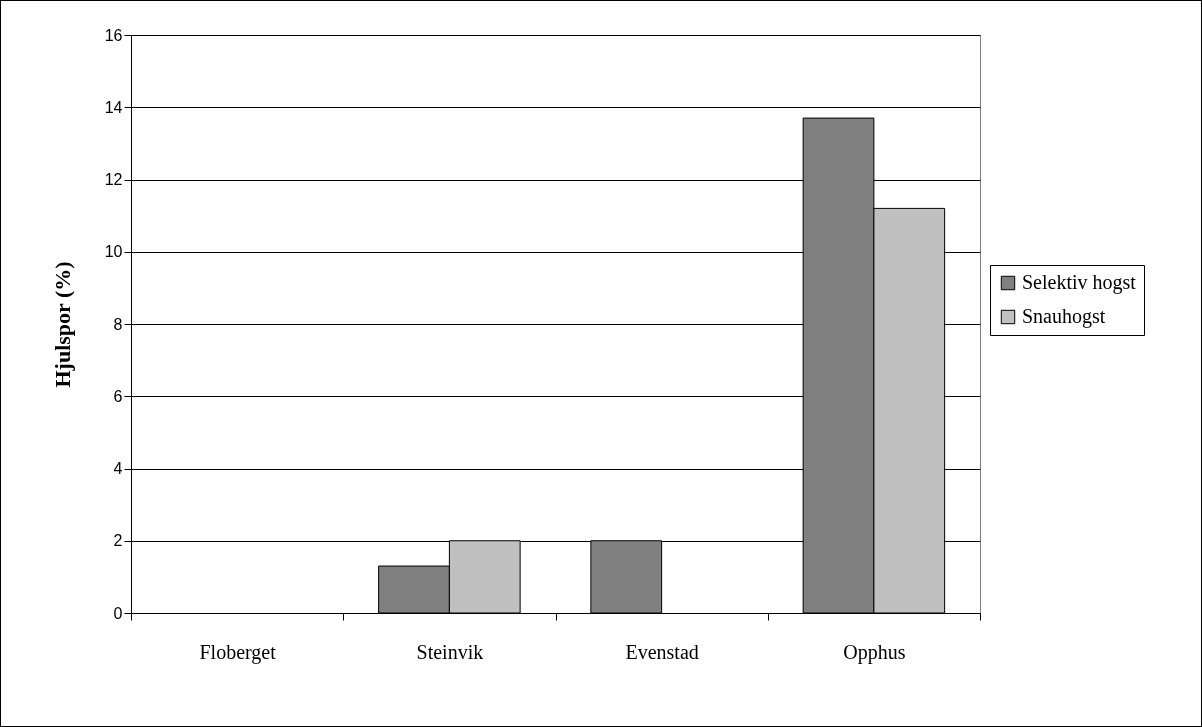  What do you see at coordinates (238, 652) in the screenshot?
I see `x-tick-label: Floberget` at bounding box center [238, 652].